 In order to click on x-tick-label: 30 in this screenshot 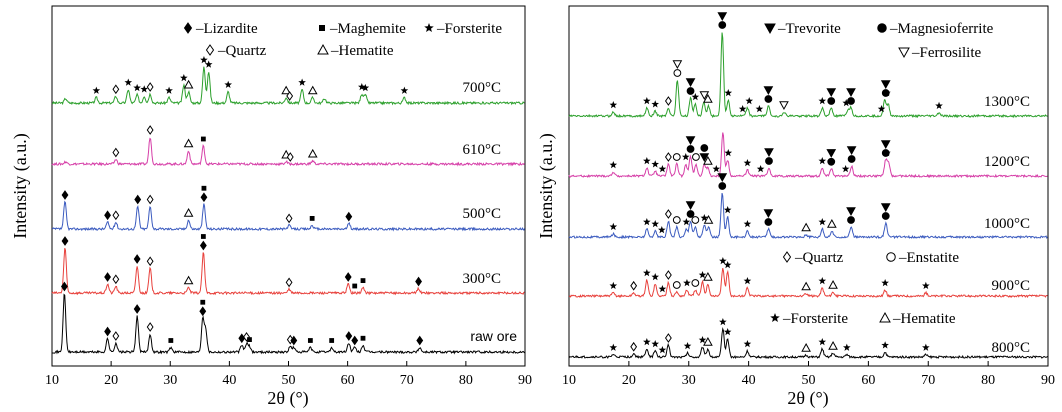, I will do `click(689, 380)`.